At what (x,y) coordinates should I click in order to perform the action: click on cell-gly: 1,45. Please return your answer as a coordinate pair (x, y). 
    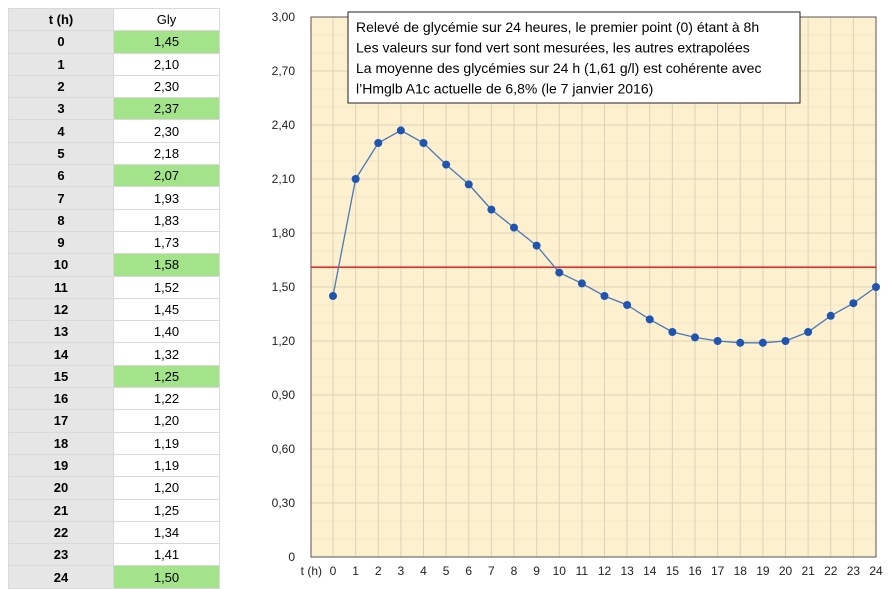
    Looking at the image, I should click on (166, 309).